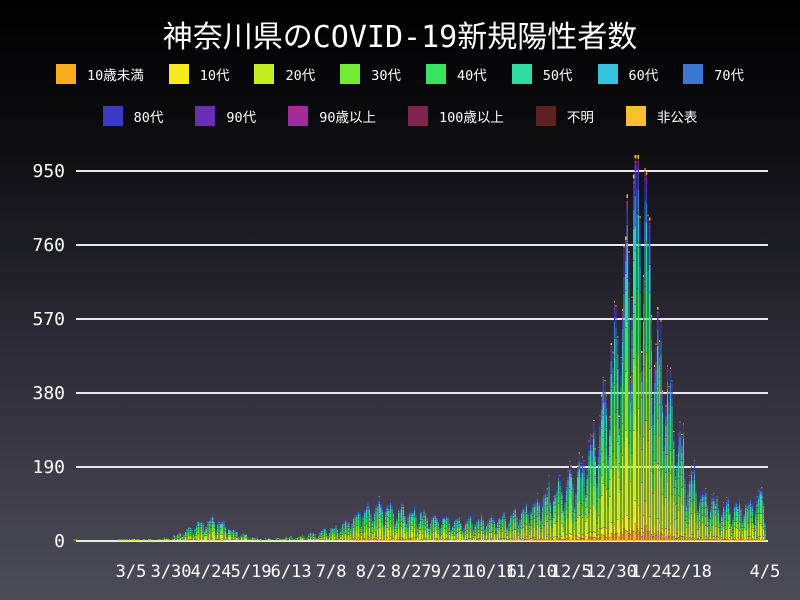  Describe the element at coordinates (370, 74) in the screenshot. I see `legend-item: 30代` at that location.